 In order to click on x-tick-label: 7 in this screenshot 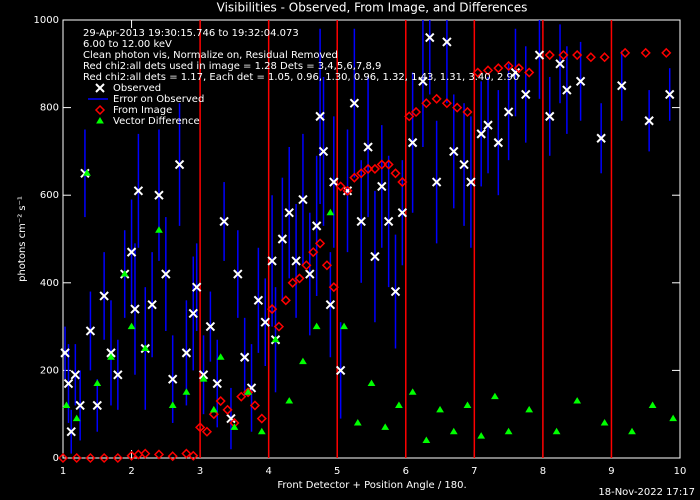, I will do `click(474, 471)`.